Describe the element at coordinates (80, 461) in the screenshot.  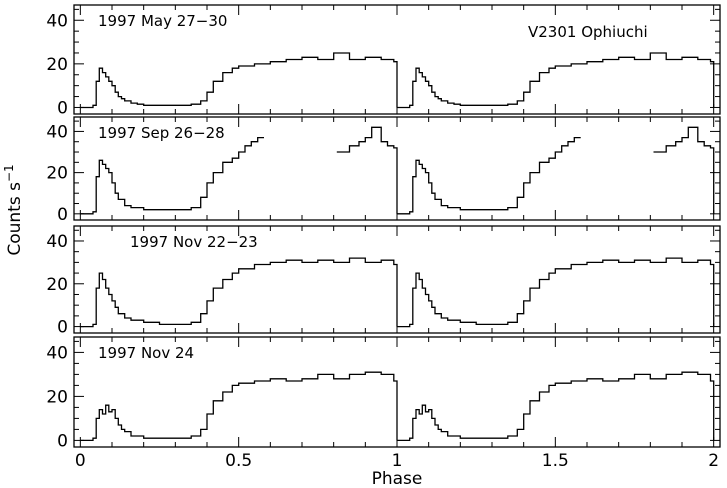
I see `x-tick-label: 0` at that location.